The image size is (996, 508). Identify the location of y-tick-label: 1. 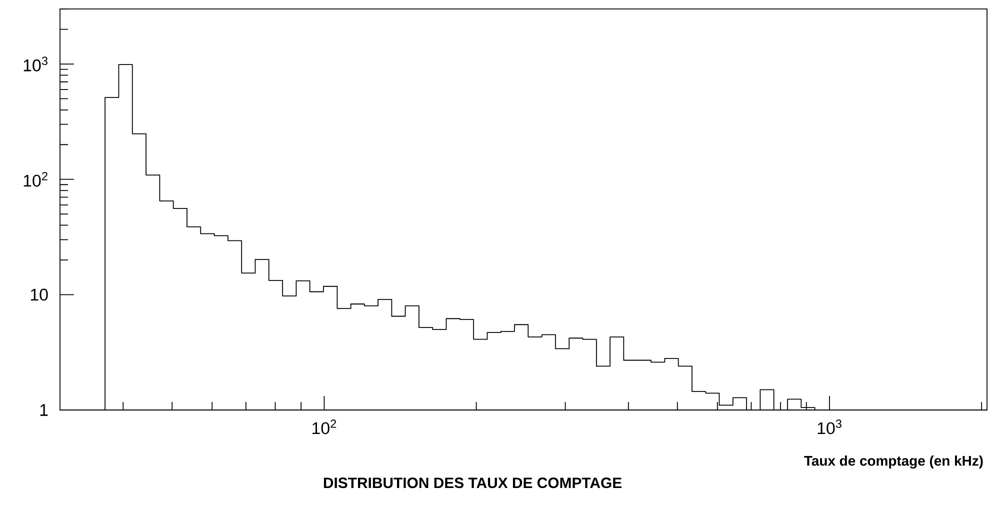
(44, 410).